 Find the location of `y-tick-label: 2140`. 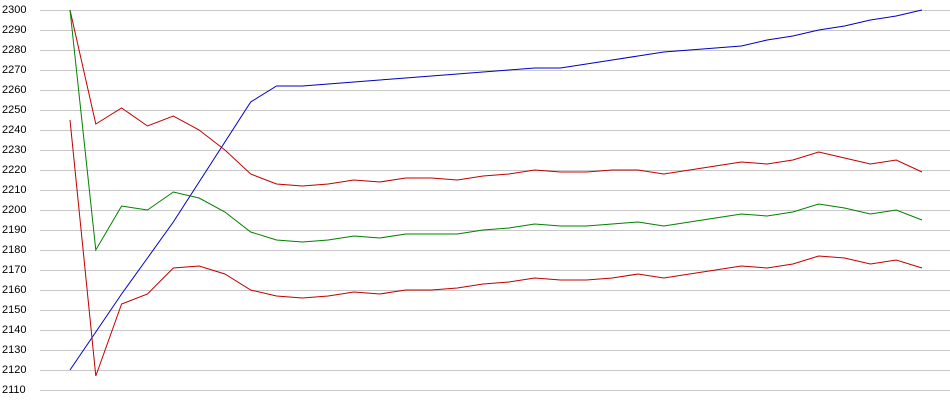

y-tick-label: 2140 is located at coordinates (14, 330).